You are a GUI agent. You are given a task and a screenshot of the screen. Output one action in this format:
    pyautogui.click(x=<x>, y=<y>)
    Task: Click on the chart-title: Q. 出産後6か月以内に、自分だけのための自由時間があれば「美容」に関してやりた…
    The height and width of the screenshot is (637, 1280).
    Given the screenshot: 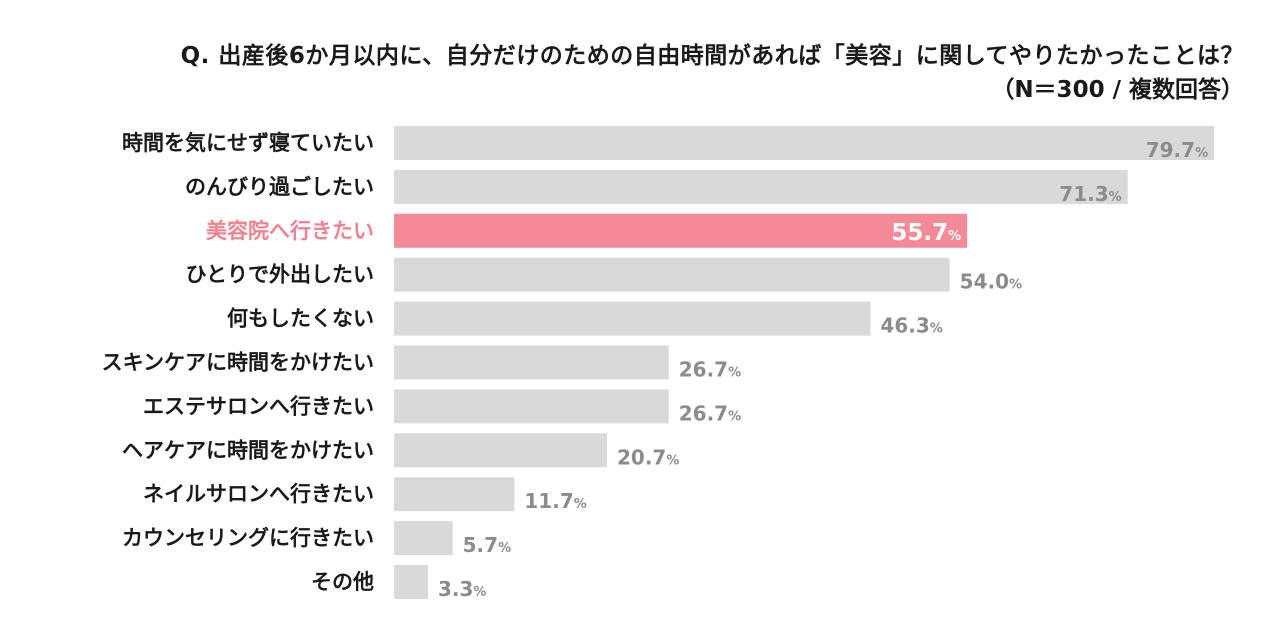 What is the action you would take?
    pyautogui.click(x=712, y=56)
    